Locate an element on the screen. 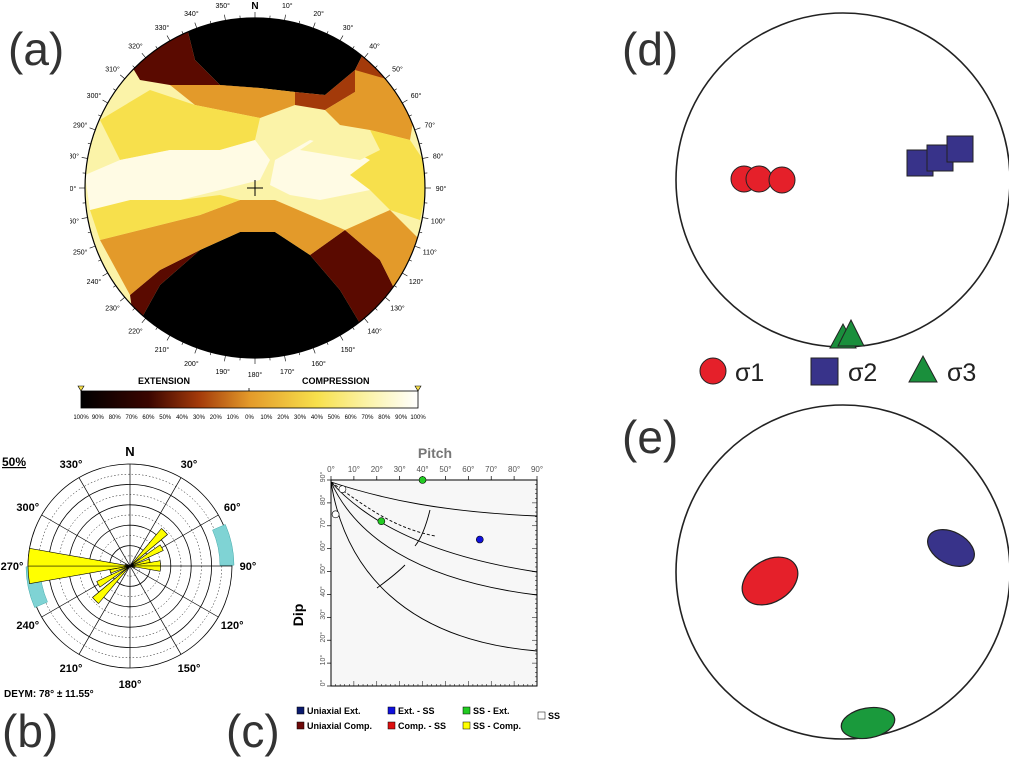  azimuth-label: 130° is located at coordinates (397, 309).